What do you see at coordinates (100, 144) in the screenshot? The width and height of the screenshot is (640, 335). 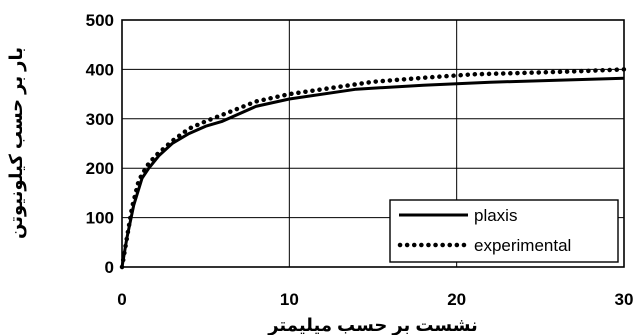 I see `y-tick-labels: 0 100 200 300 400 500` at bounding box center [100, 144].